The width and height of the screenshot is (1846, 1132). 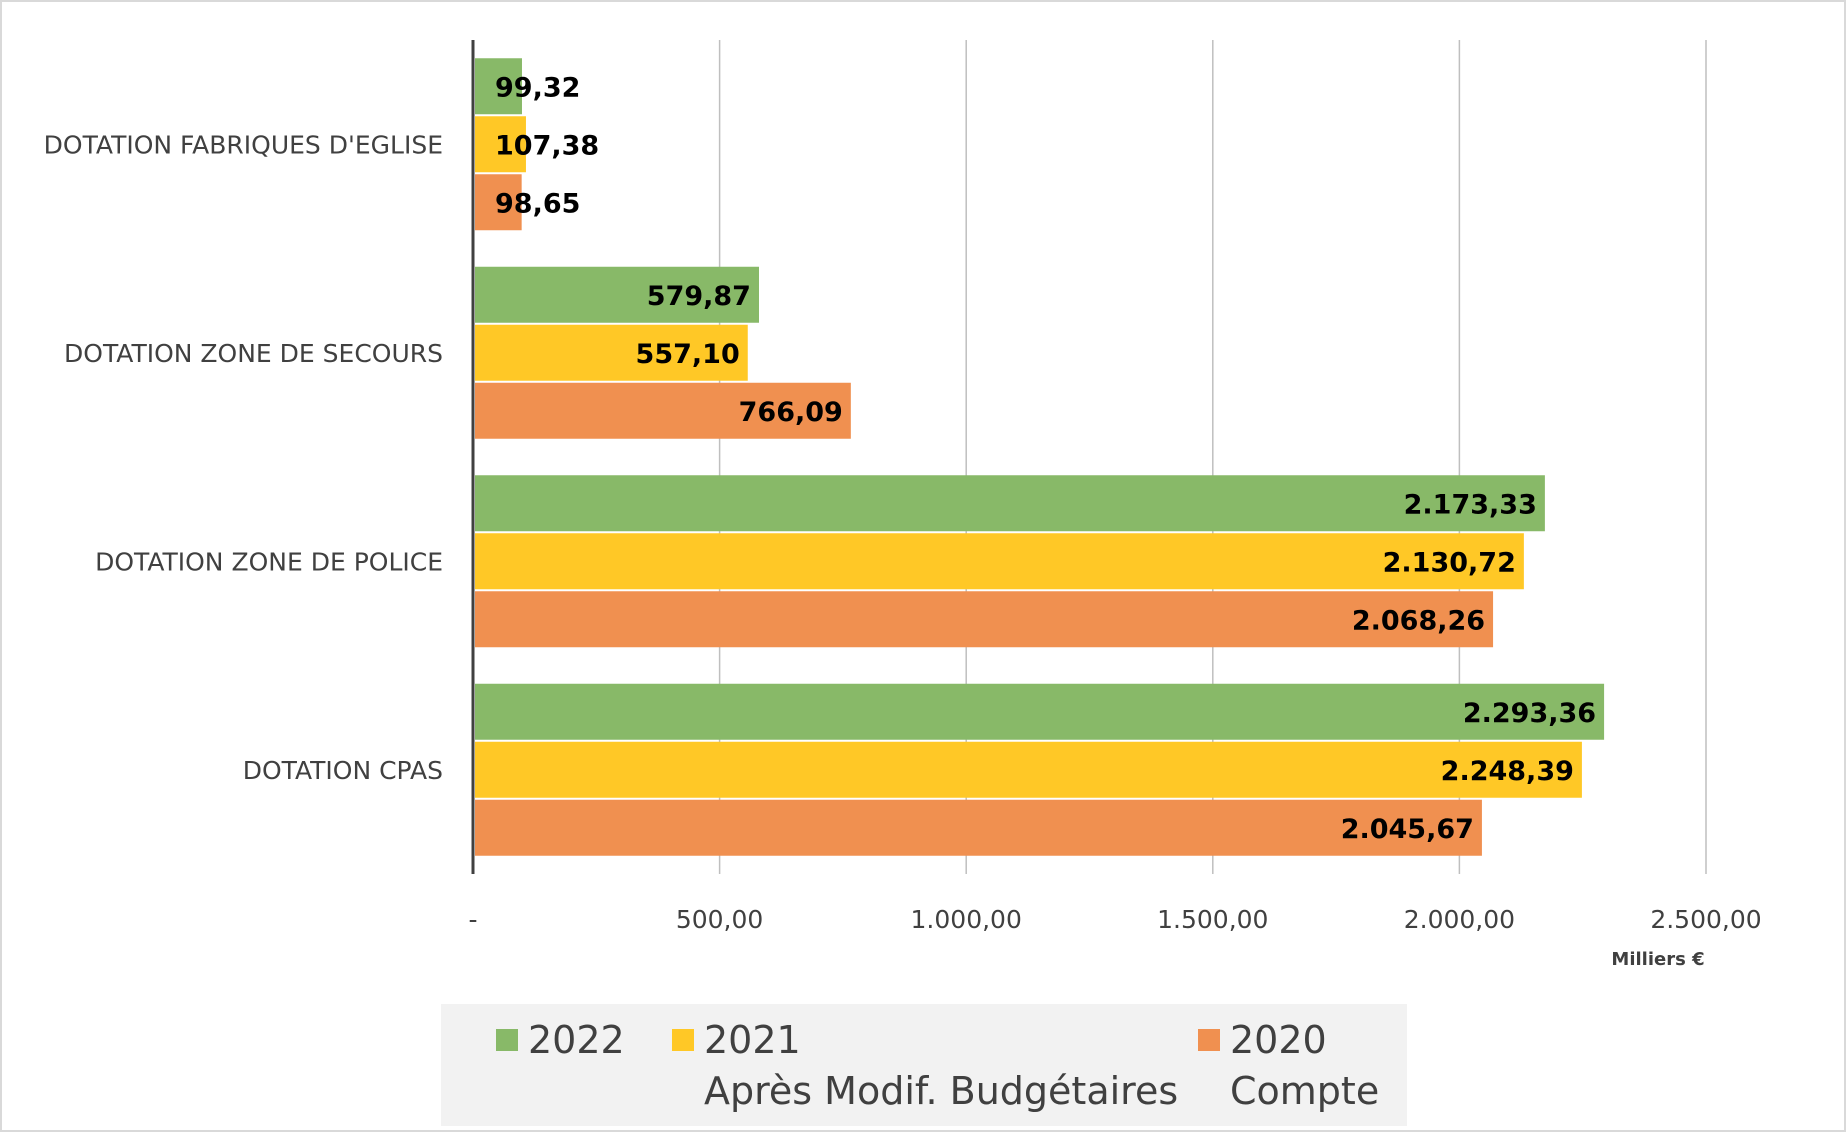 What do you see at coordinates (343, 770) in the screenshot?
I see `category-label: DOTATION CPAS` at bounding box center [343, 770].